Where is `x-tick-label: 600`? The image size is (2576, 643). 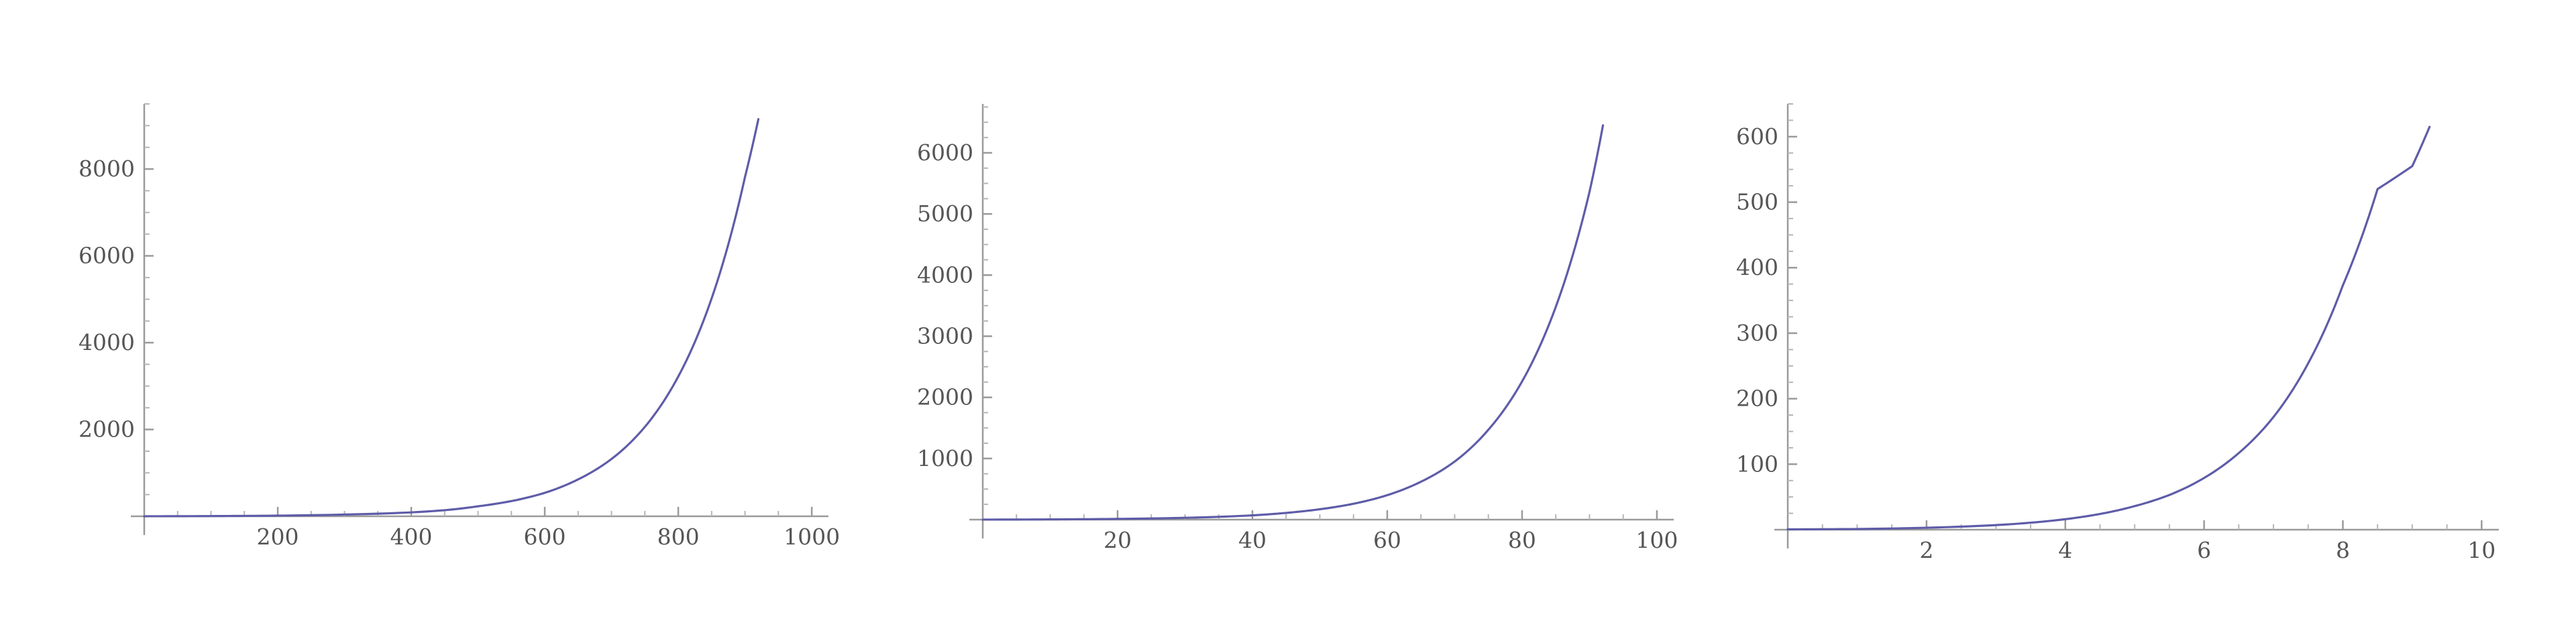
x-tick-label: 600 is located at coordinates (545, 537).